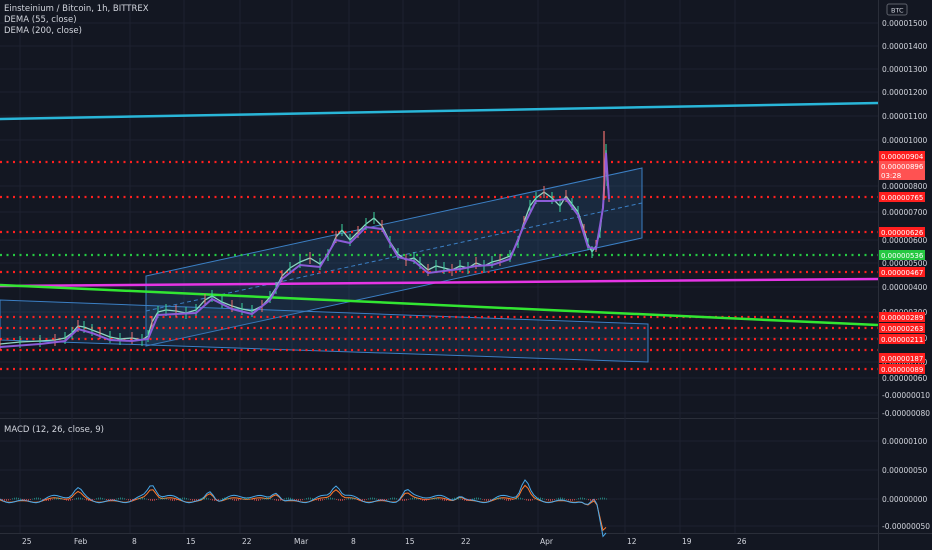 The height and width of the screenshot is (550, 932). Describe the element at coordinates (632, 541) in the screenshot. I see `time-tick-label: 12` at that location.